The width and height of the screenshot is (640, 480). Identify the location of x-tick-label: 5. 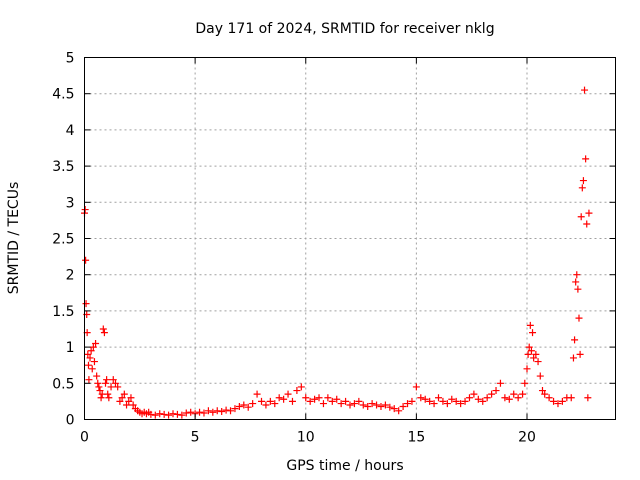
(195, 438).